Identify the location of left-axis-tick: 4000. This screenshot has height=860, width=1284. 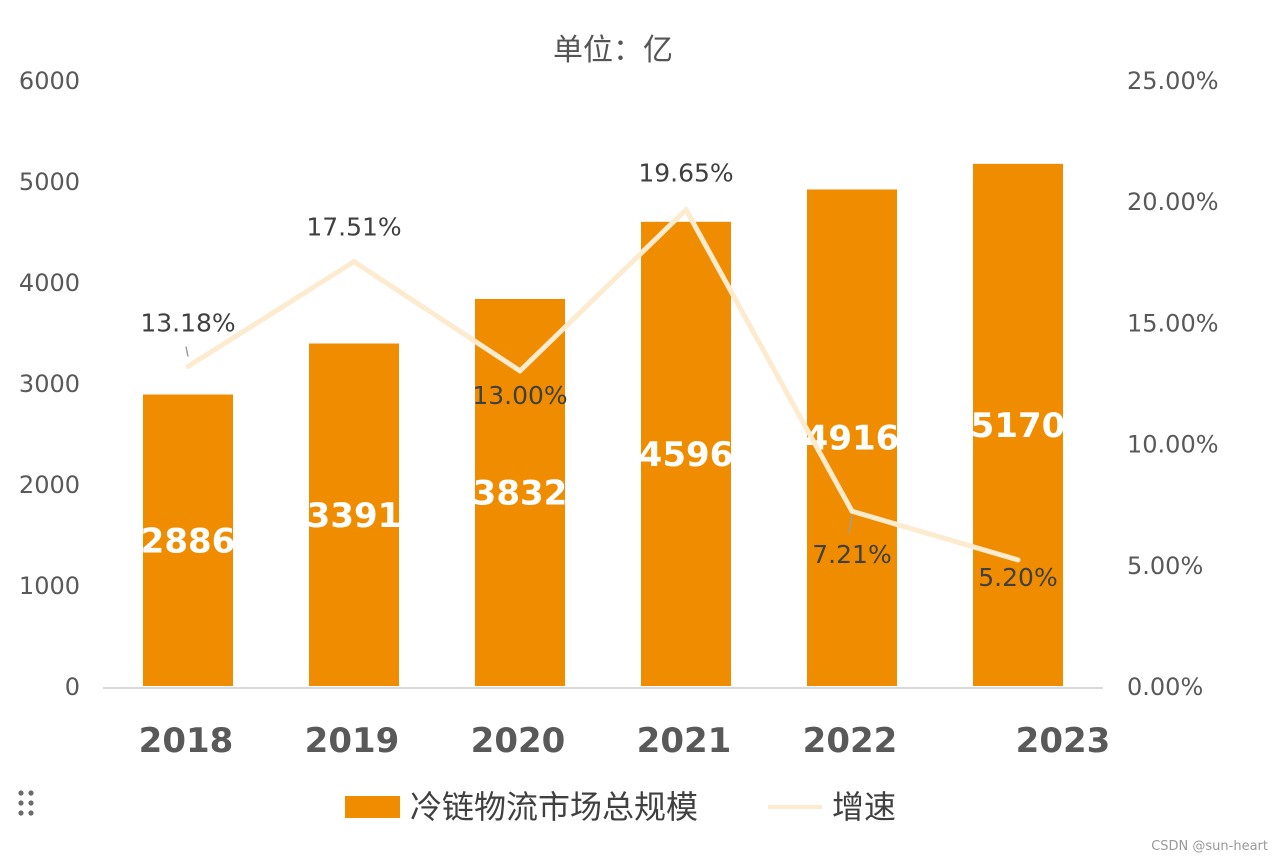
(49, 283).